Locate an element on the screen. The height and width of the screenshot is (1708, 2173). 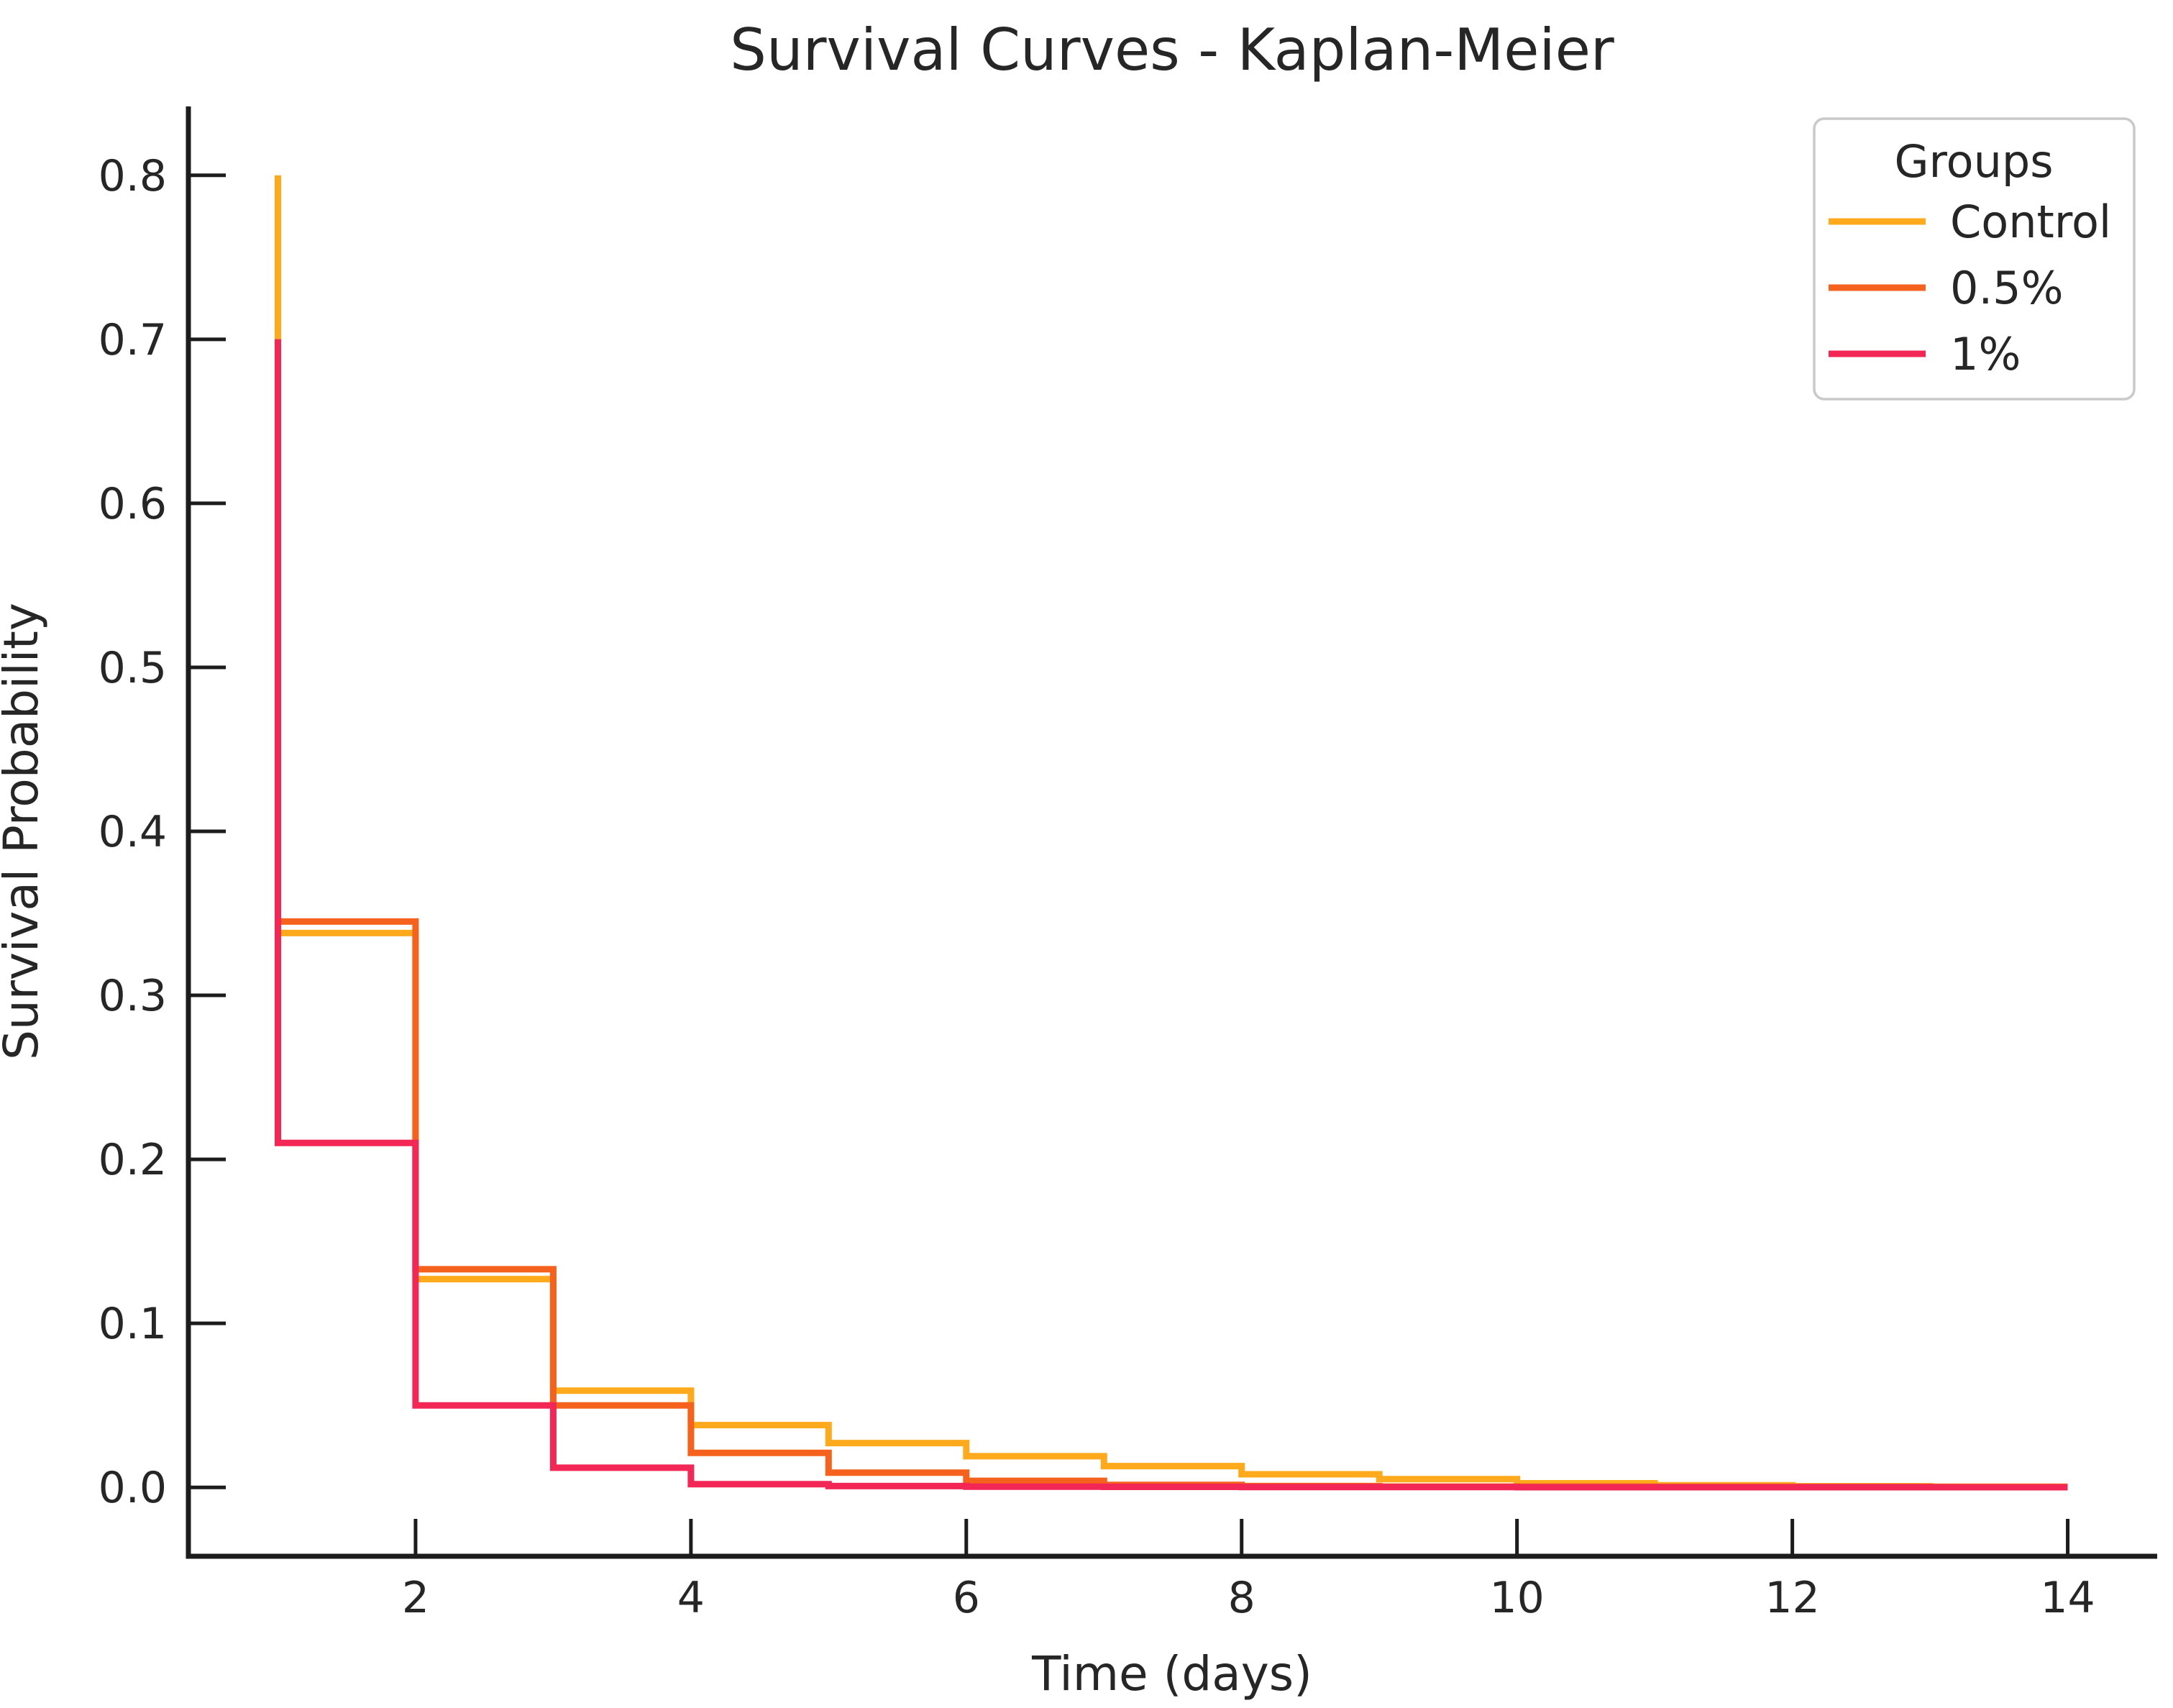
y-tick-label: 0.5 is located at coordinates (133, 668).